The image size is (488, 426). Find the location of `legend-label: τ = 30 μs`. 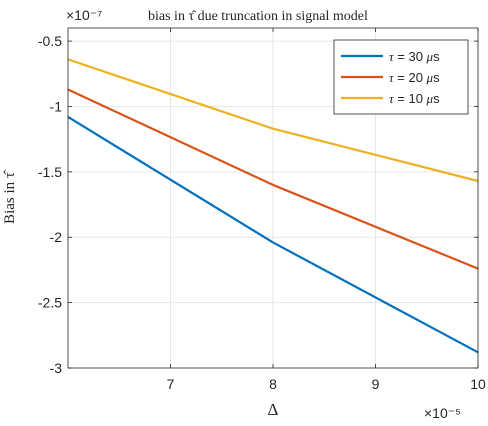

legend-label: τ = 30 μs is located at coordinates (414, 56).